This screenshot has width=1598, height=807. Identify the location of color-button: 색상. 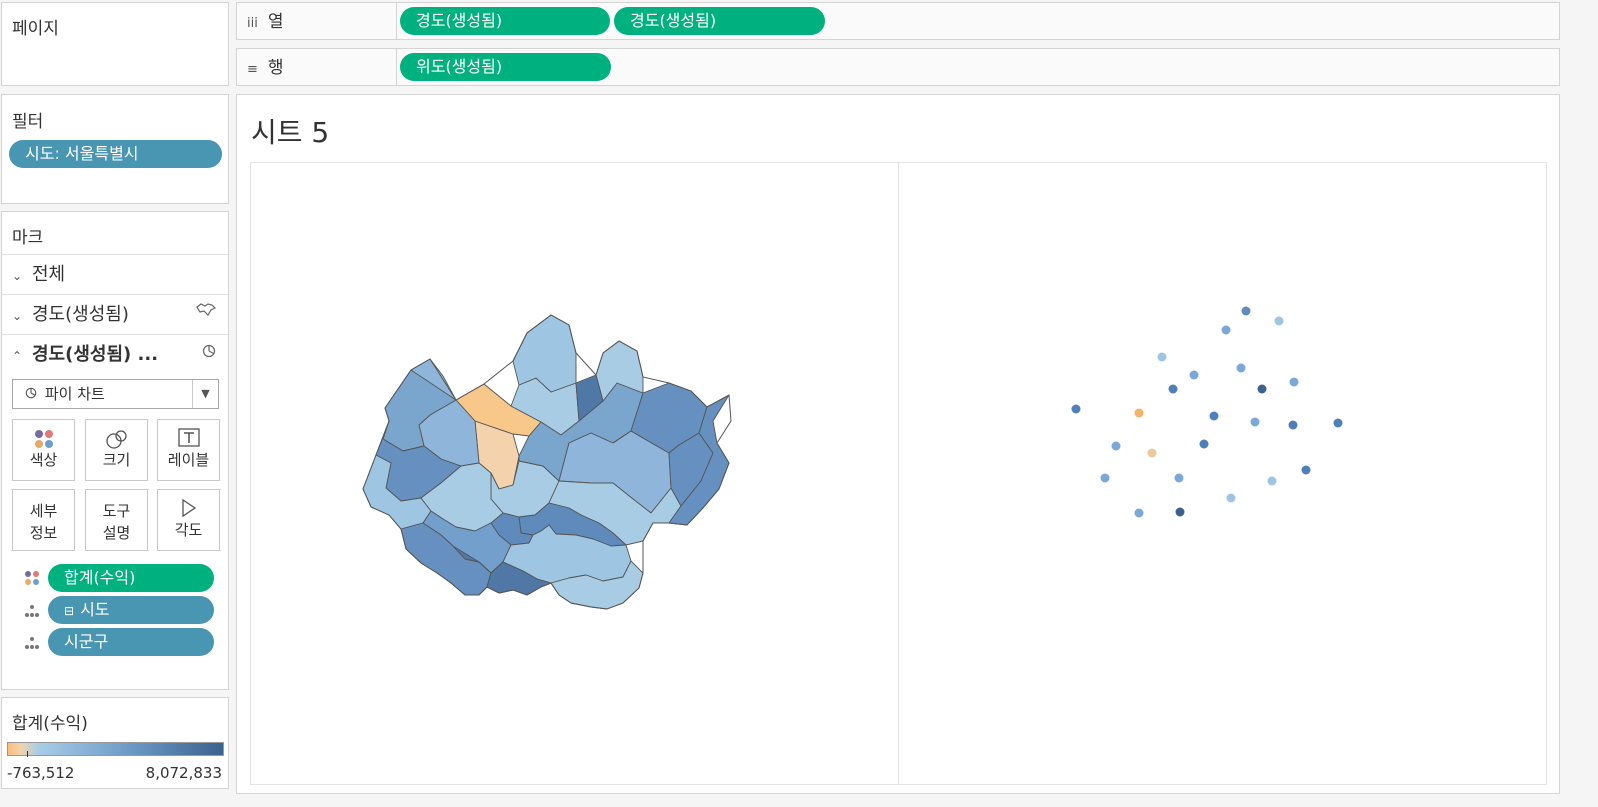
(43, 450).